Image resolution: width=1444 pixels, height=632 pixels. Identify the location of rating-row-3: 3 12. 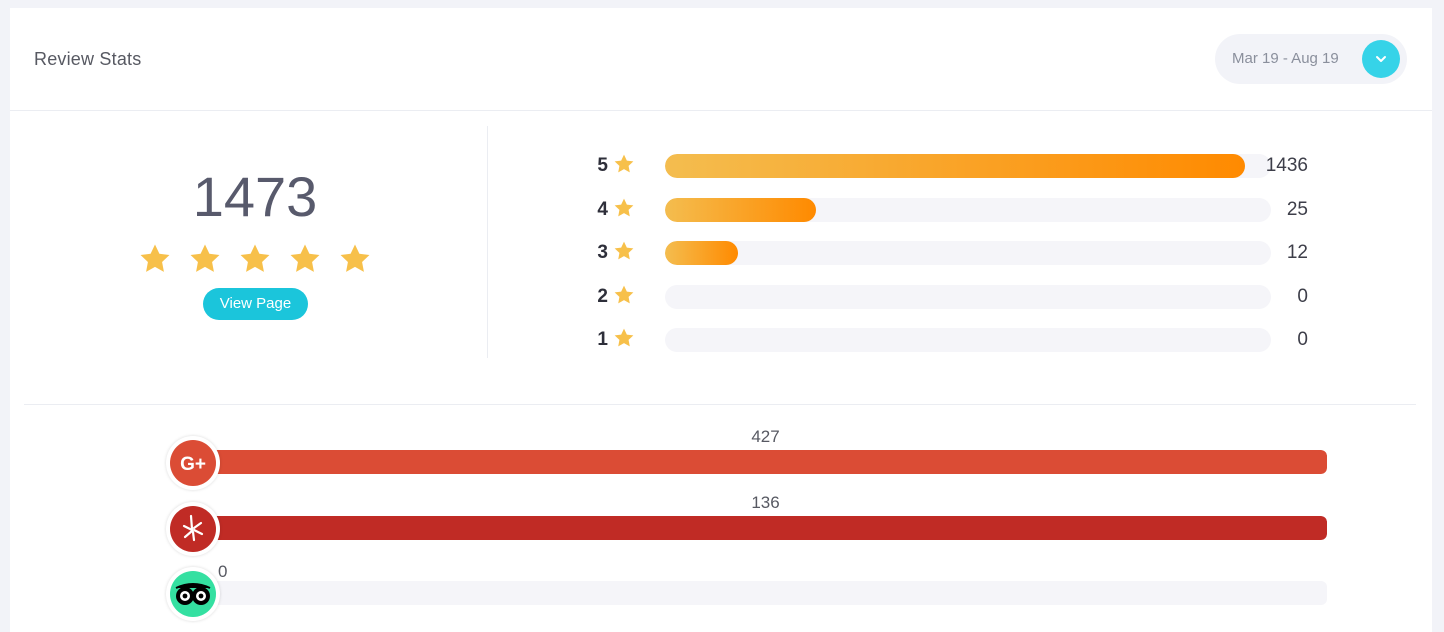
(960, 253).